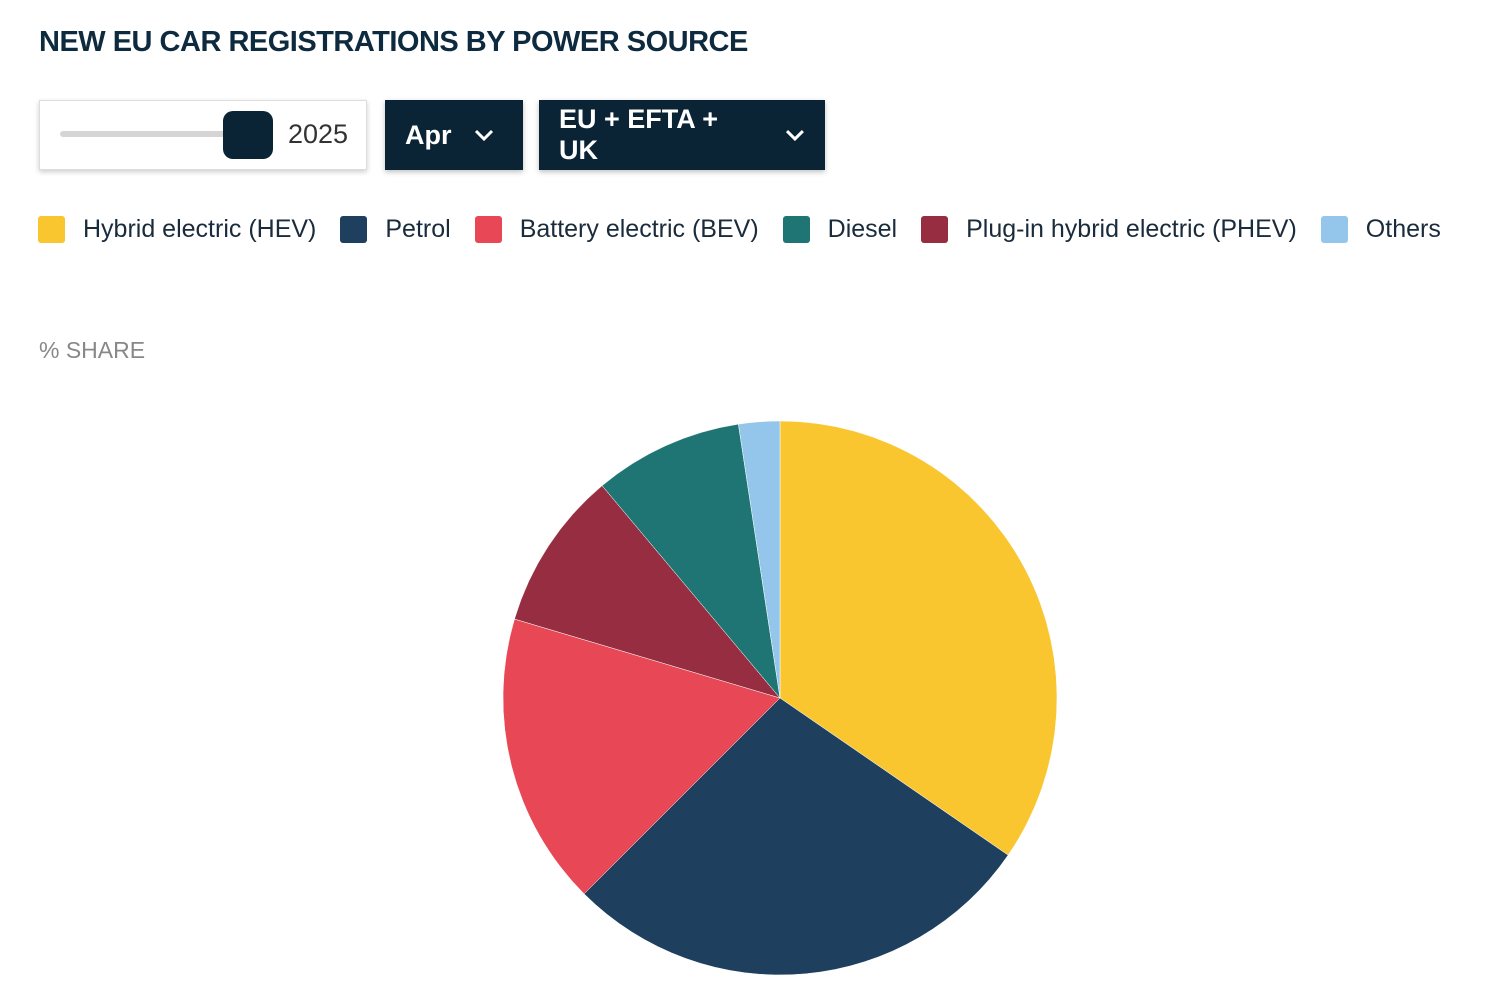 The height and width of the screenshot is (1003, 1500). I want to click on year-value: 2025, so click(318, 134).